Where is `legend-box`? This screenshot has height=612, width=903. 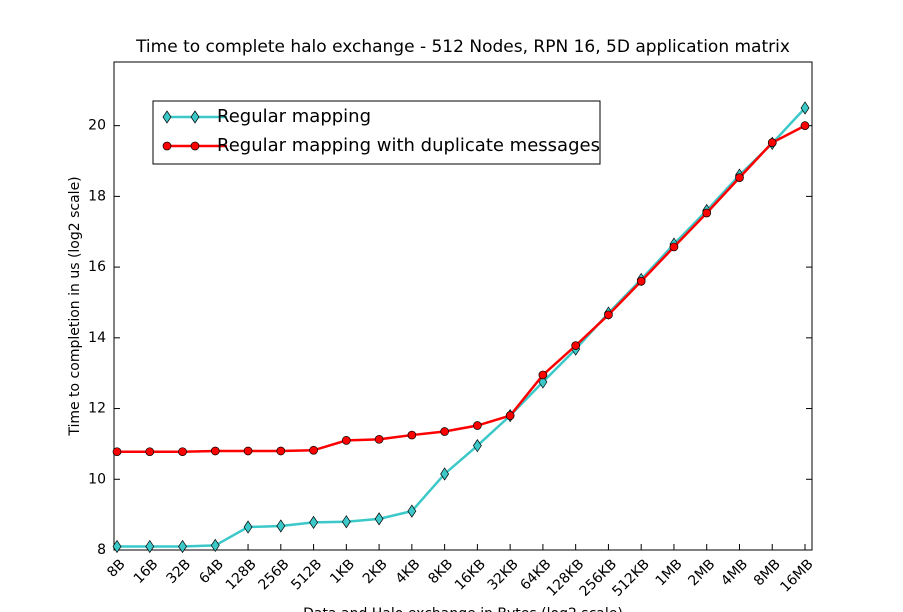
legend-box is located at coordinates (376, 132).